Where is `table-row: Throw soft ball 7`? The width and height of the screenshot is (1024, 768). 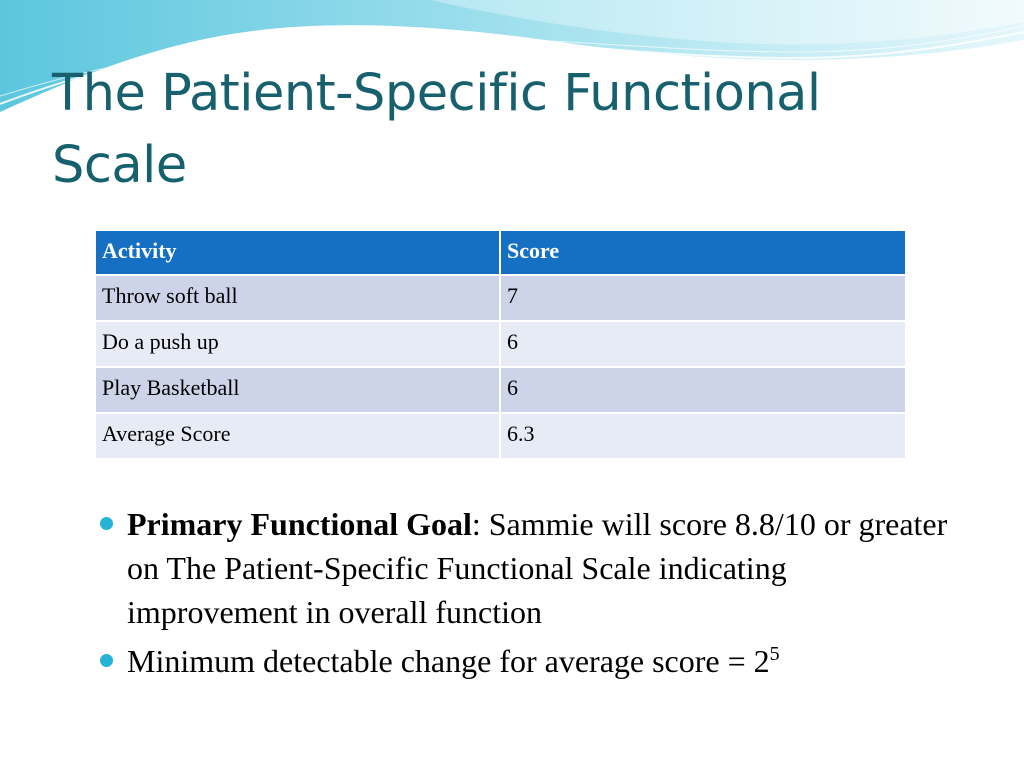
table-row: Throw soft ball 7 is located at coordinates (500, 298).